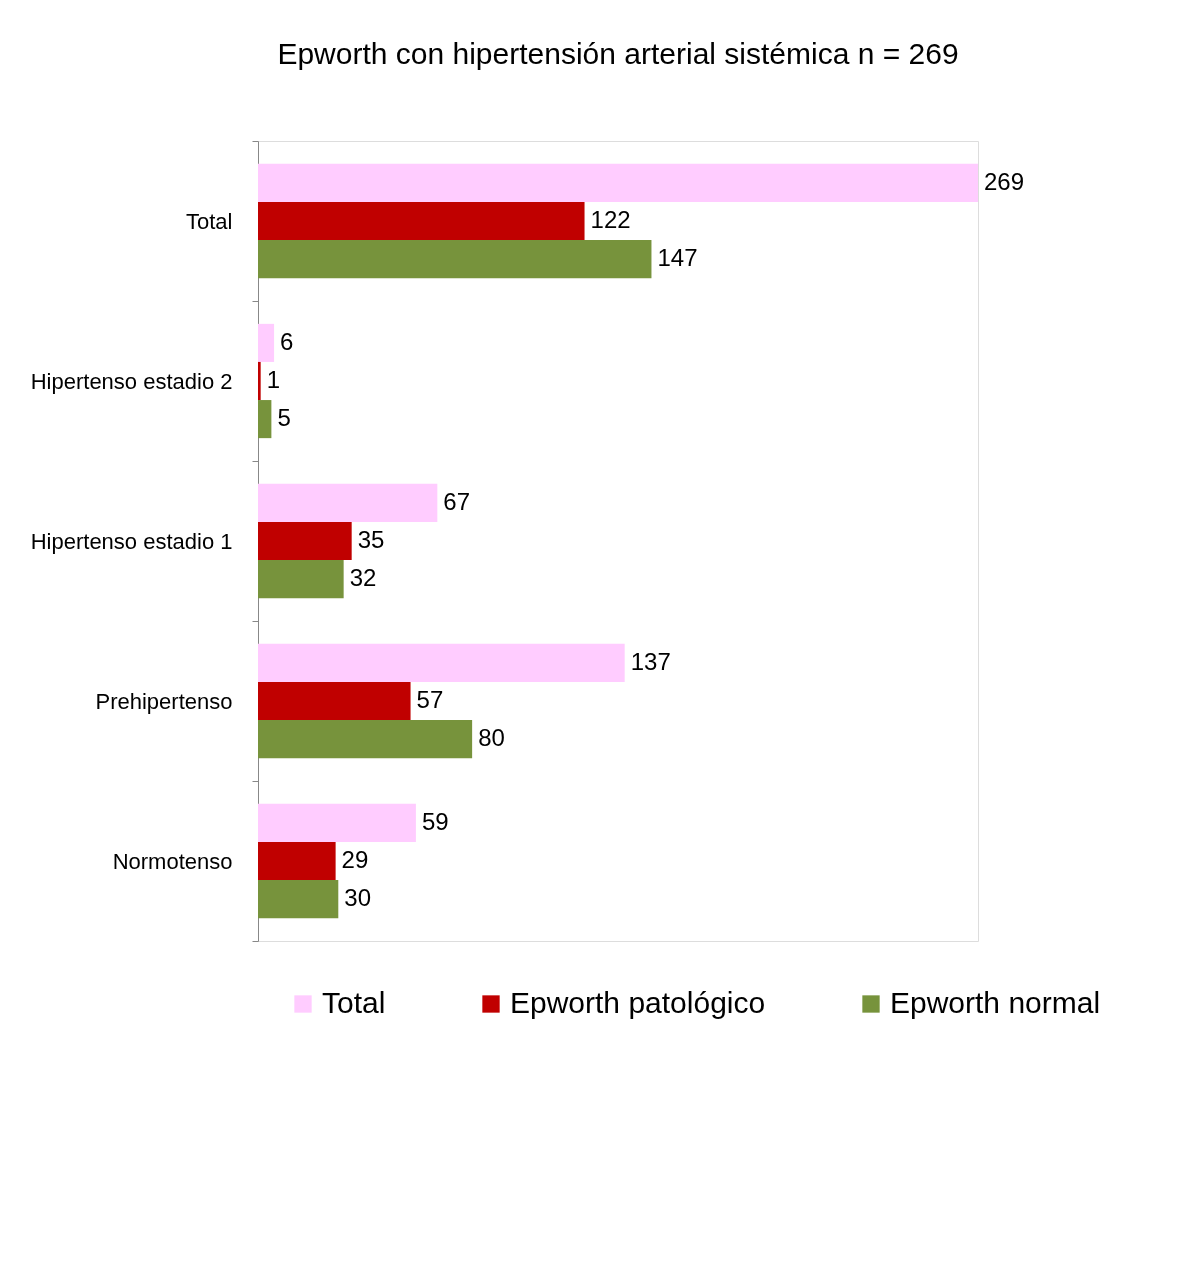  What do you see at coordinates (435, 821) in the screenshot?
I see `data-label: 59` at bounding box center [435, 821].